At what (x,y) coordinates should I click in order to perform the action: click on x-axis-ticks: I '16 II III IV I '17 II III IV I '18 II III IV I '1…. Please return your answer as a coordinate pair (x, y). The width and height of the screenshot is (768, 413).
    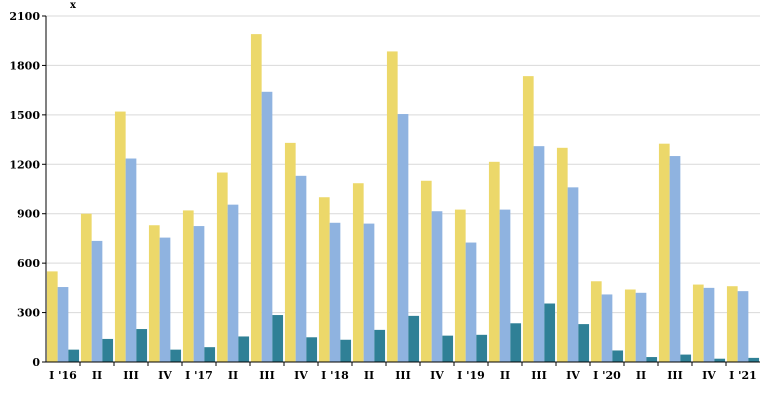
    Looking at the image, I should click on (403, 372).